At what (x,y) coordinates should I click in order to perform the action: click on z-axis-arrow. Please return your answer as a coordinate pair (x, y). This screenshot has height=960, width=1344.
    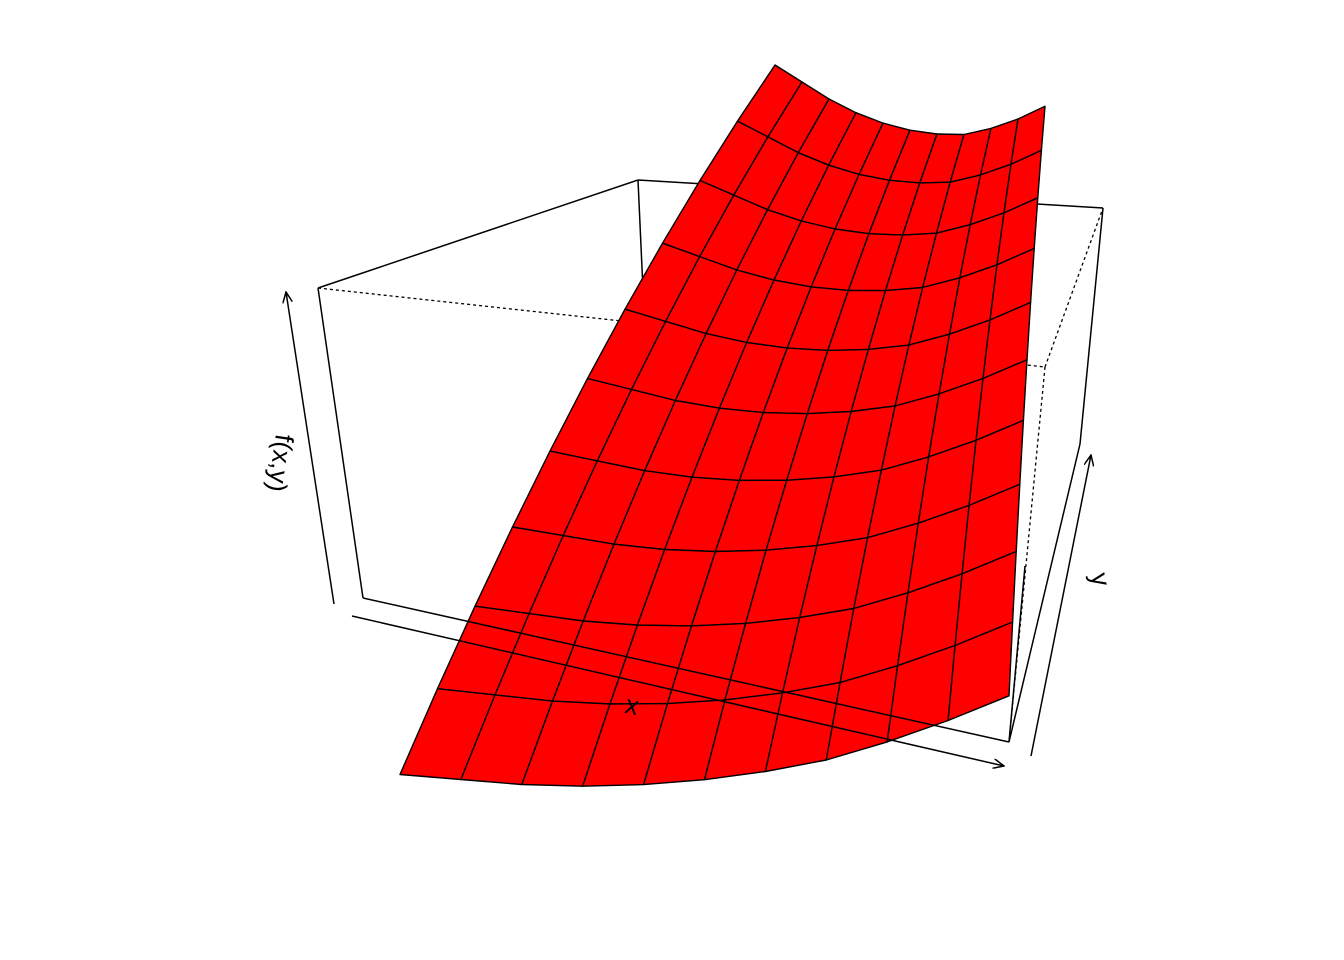
    Looking at the image, I should click on (310, 448).